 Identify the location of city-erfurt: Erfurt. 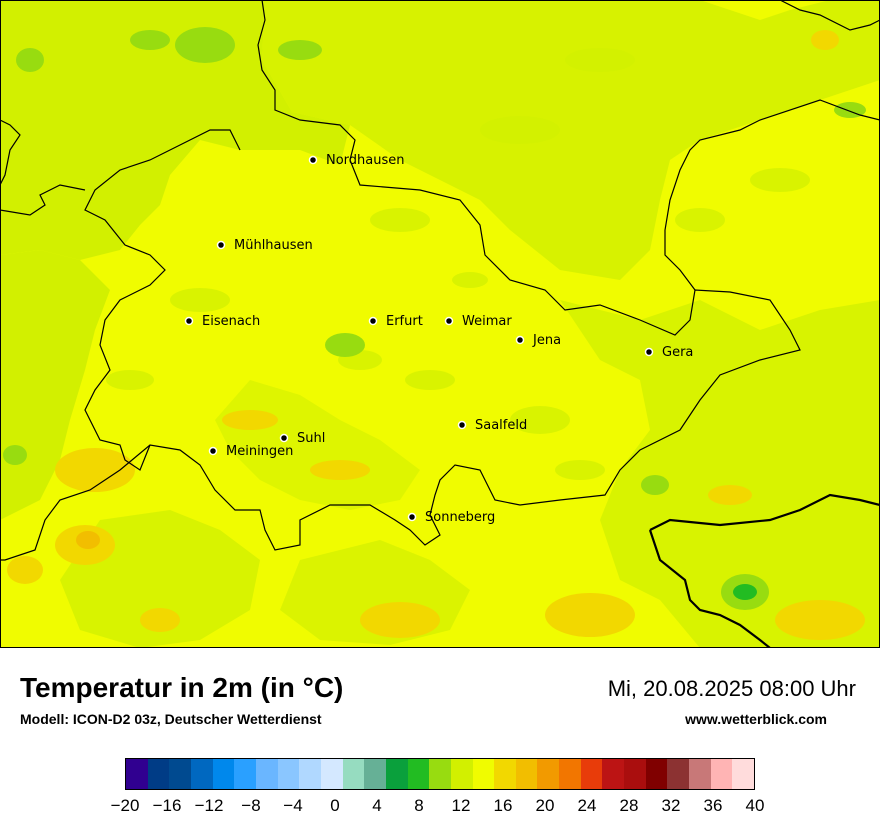
(395, 321).